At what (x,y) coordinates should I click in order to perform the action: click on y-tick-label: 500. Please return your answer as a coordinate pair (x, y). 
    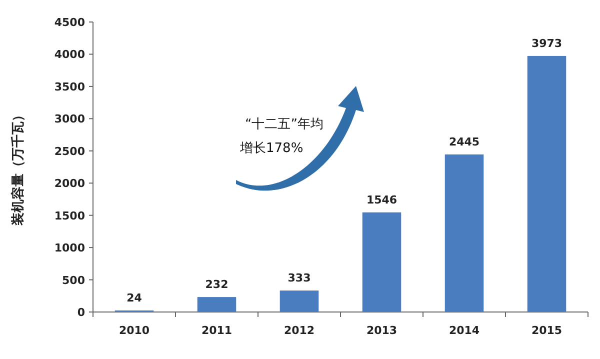
    Looking at the image, I should click on (74, 280).